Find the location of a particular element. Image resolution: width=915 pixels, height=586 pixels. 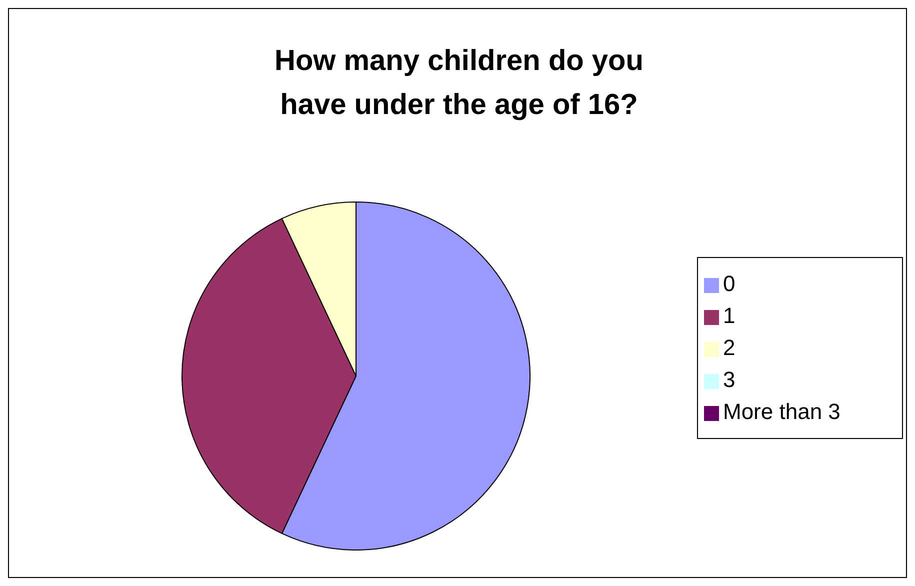

chart-title: How many children do you have under the age of 16? is located at coordinates (459, 83).